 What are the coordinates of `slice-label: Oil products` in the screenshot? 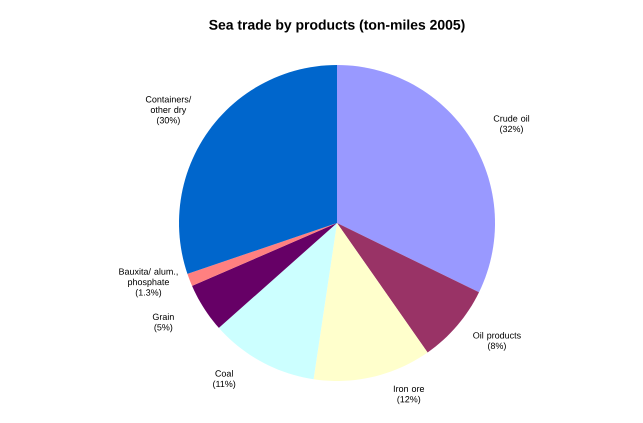 It's located at (497, 336).